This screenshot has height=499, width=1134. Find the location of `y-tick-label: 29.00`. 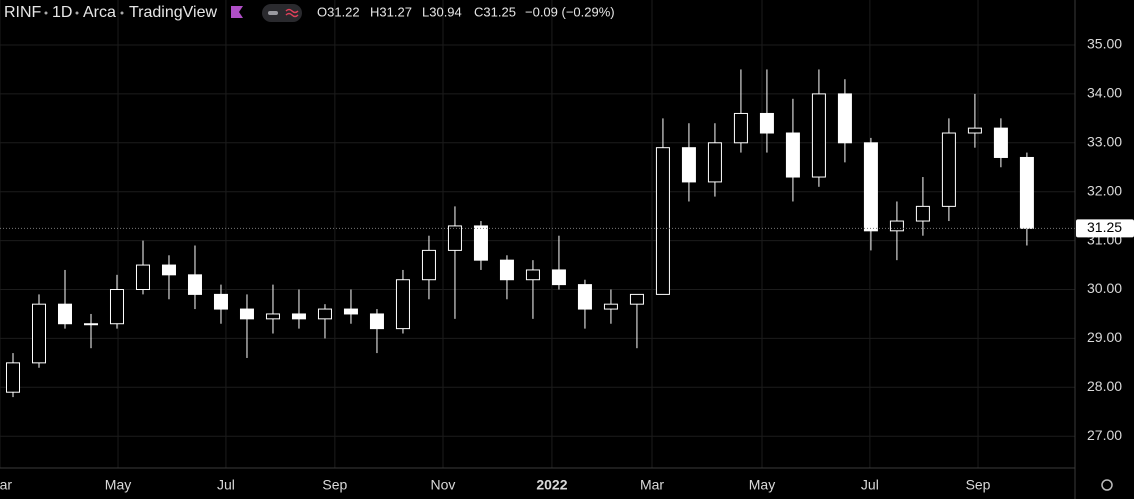

y-tick-label: 29.00 is located at coordinates (1104, 337).